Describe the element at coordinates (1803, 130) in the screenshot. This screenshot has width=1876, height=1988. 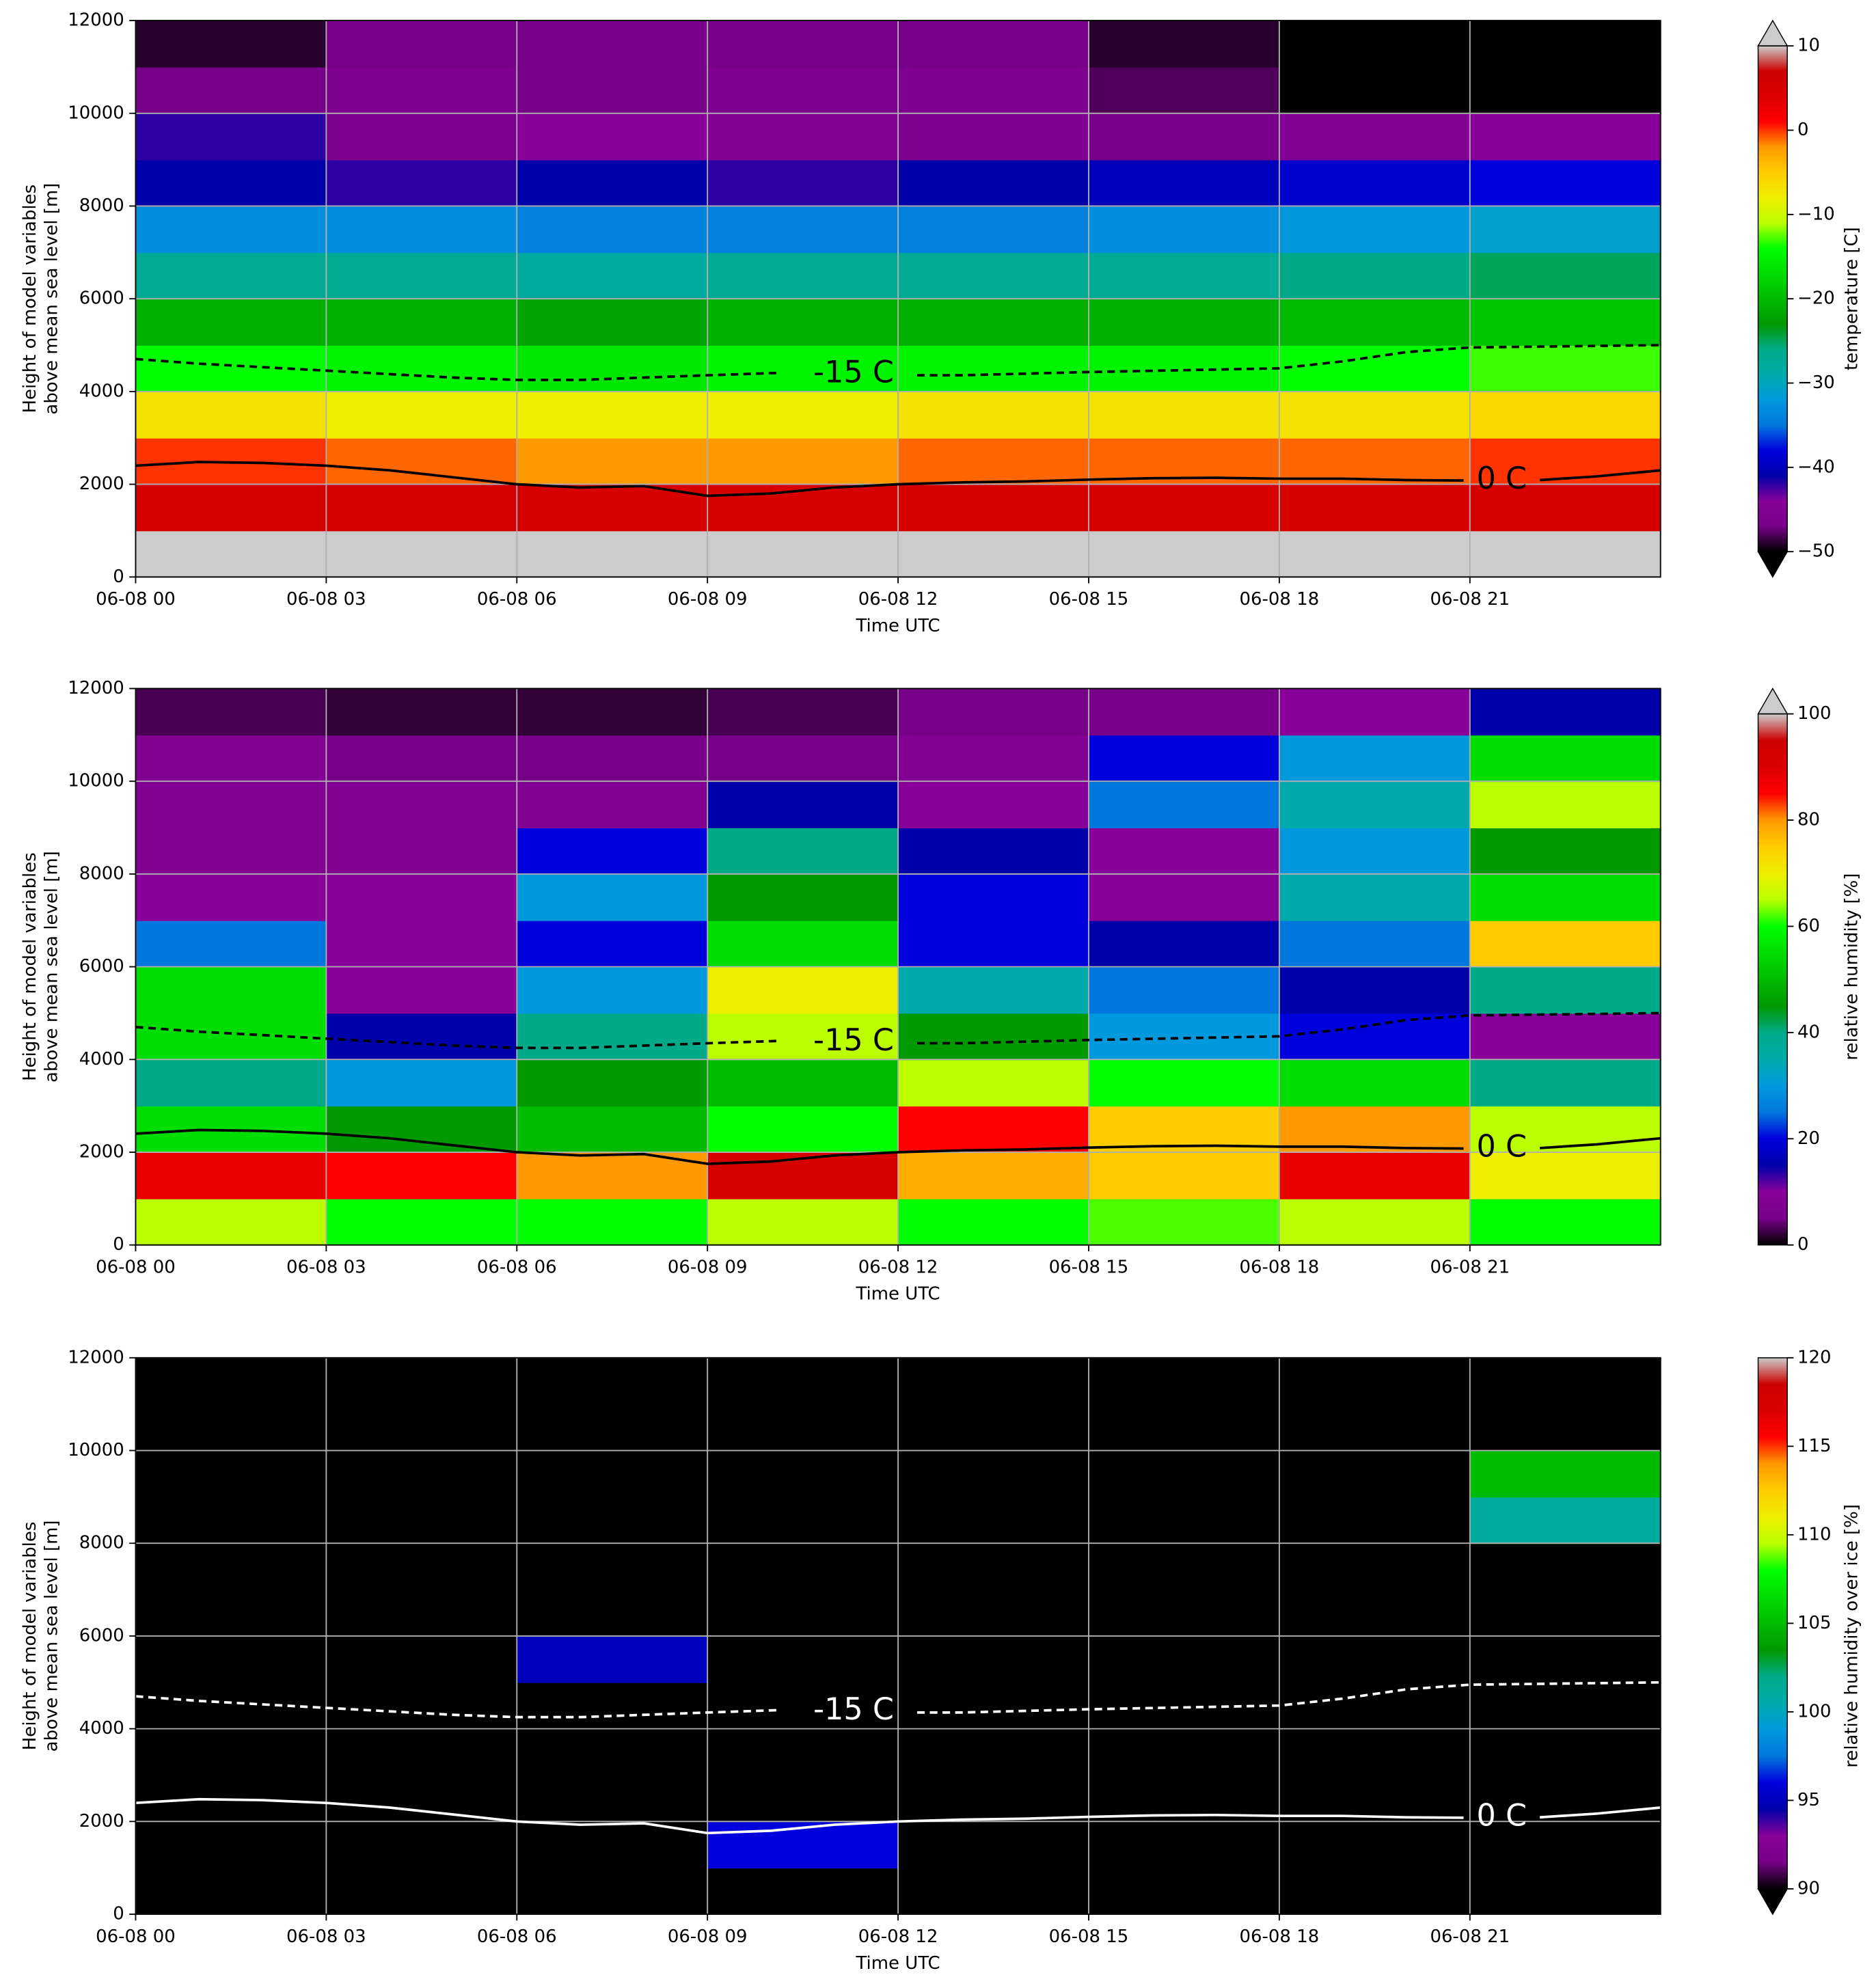
I see `colorbar-tick-label: 0` at that location.